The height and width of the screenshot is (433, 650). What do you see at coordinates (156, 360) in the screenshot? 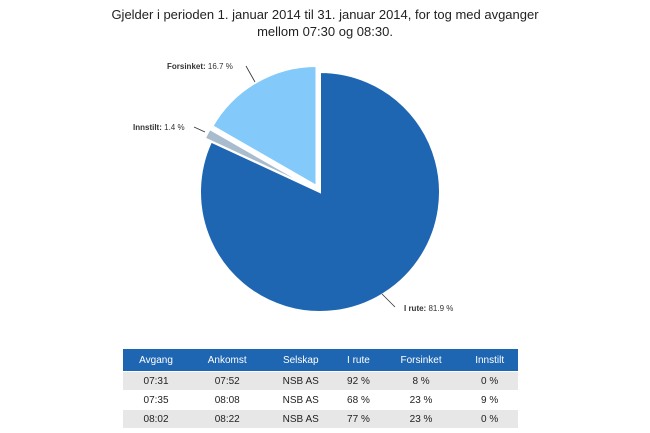
I see `header-avgang: Avgang` at bounding box center [156, 360].